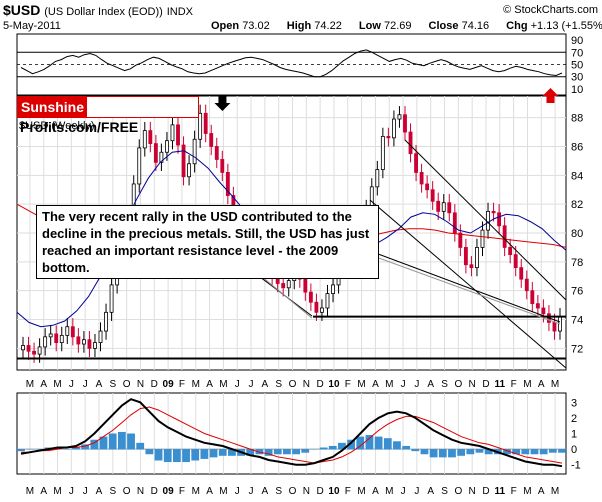 The width and height of the screenshot is (602, 502). I want to click on channel-lower-line, so click(468, 284).